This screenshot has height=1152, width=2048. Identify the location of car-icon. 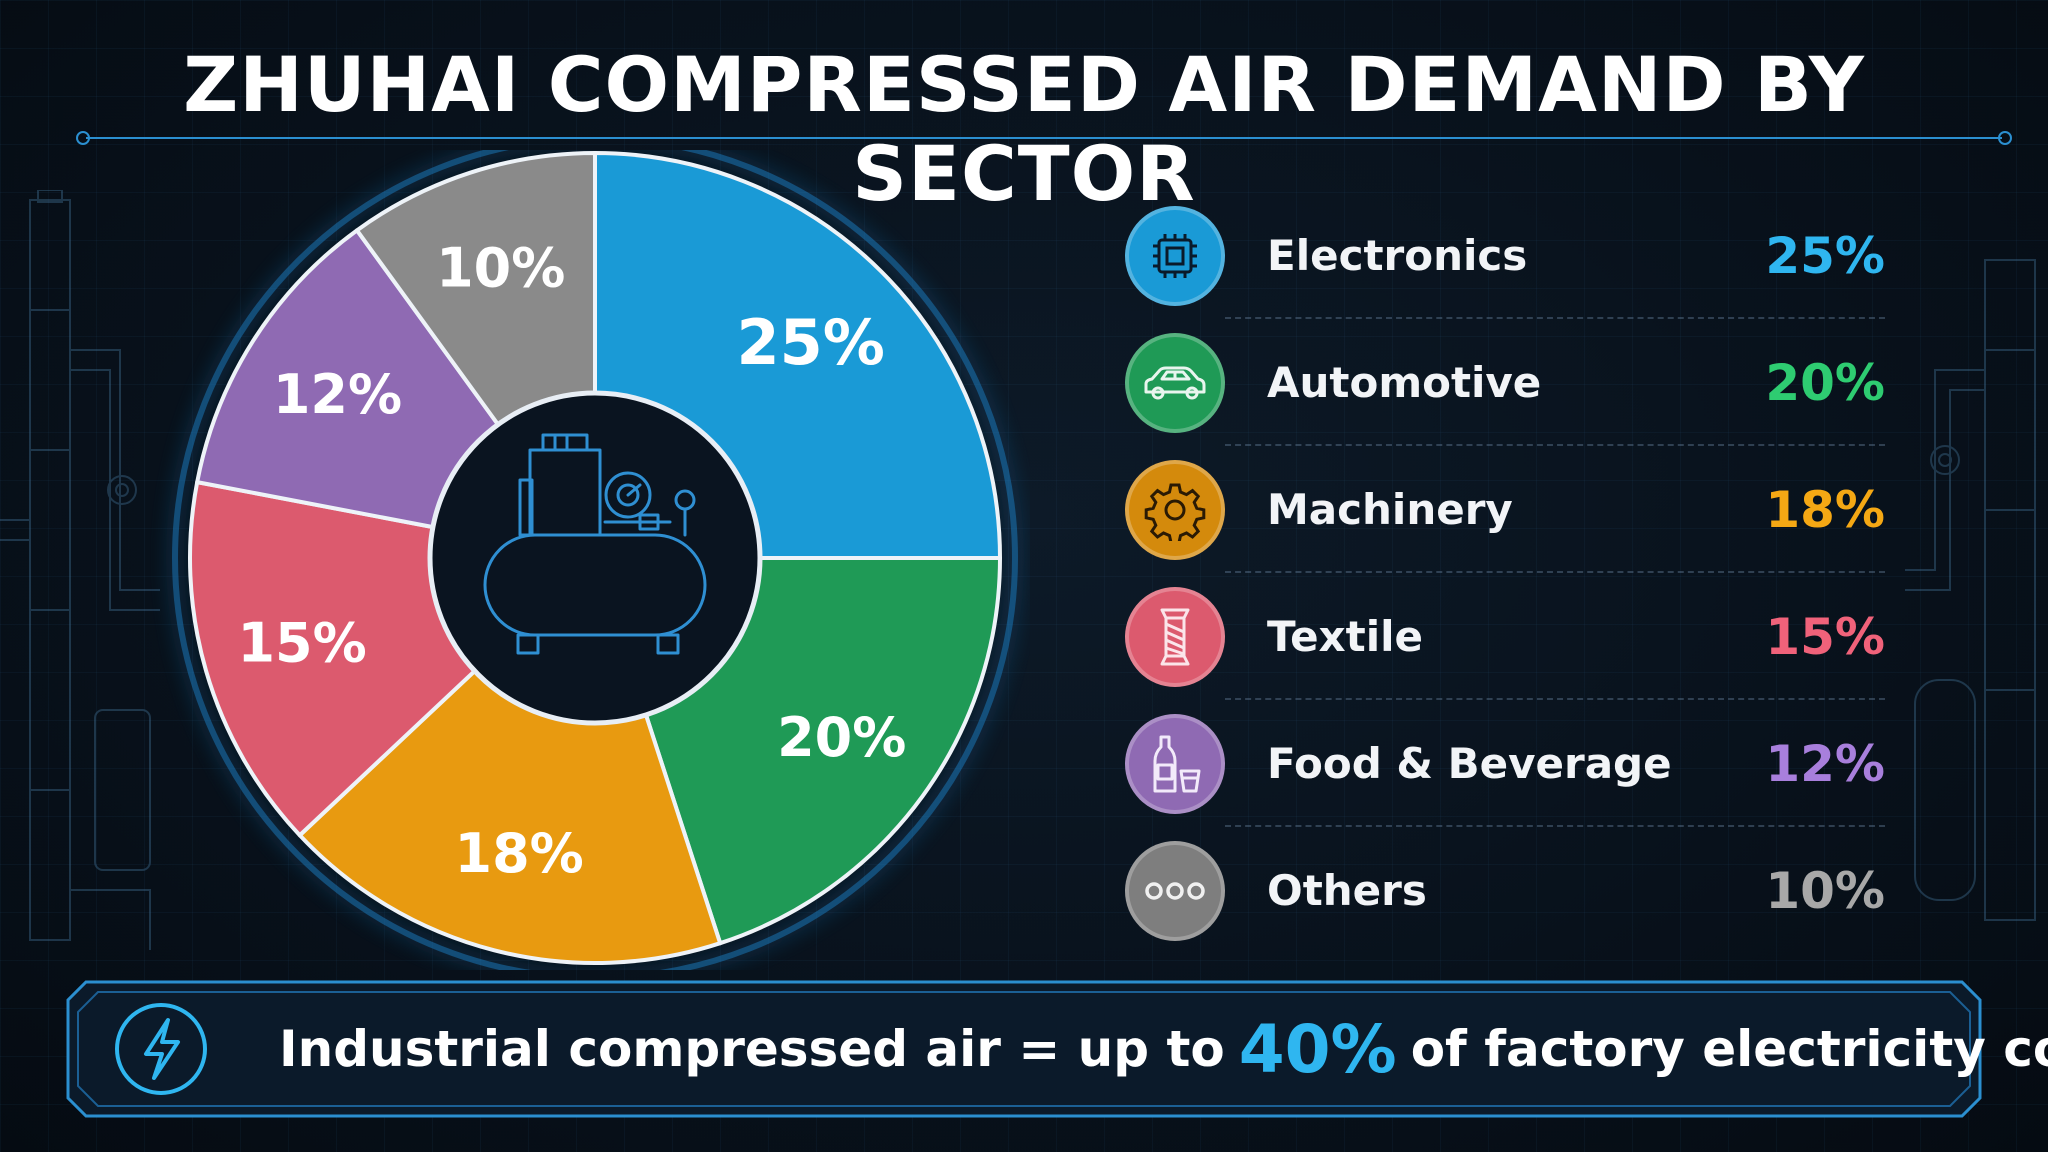
(1175, 382).